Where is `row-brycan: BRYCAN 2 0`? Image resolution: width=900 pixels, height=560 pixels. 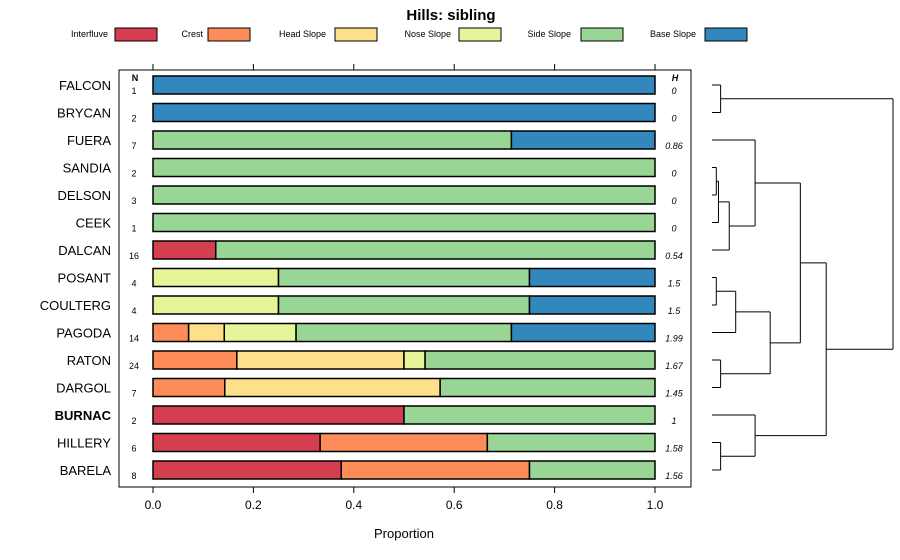 row-brycan: BRYCAN 2 0 is located at coordinates (367, 113).